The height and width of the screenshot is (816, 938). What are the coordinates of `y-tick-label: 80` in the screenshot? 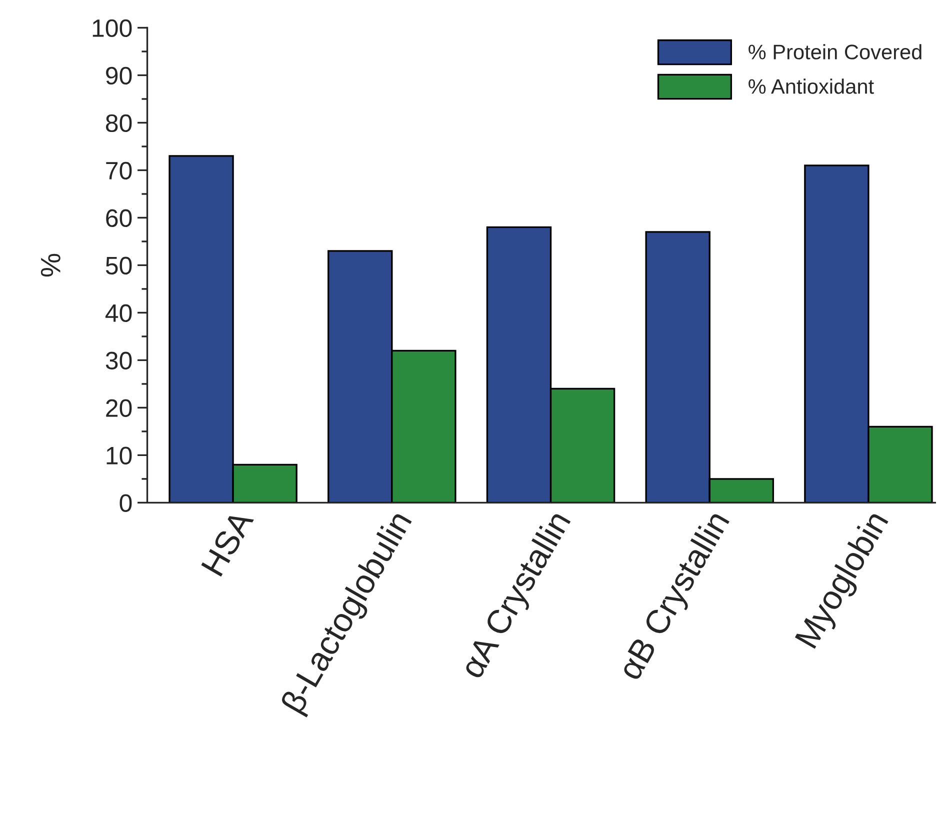 It's located at (119, 123).